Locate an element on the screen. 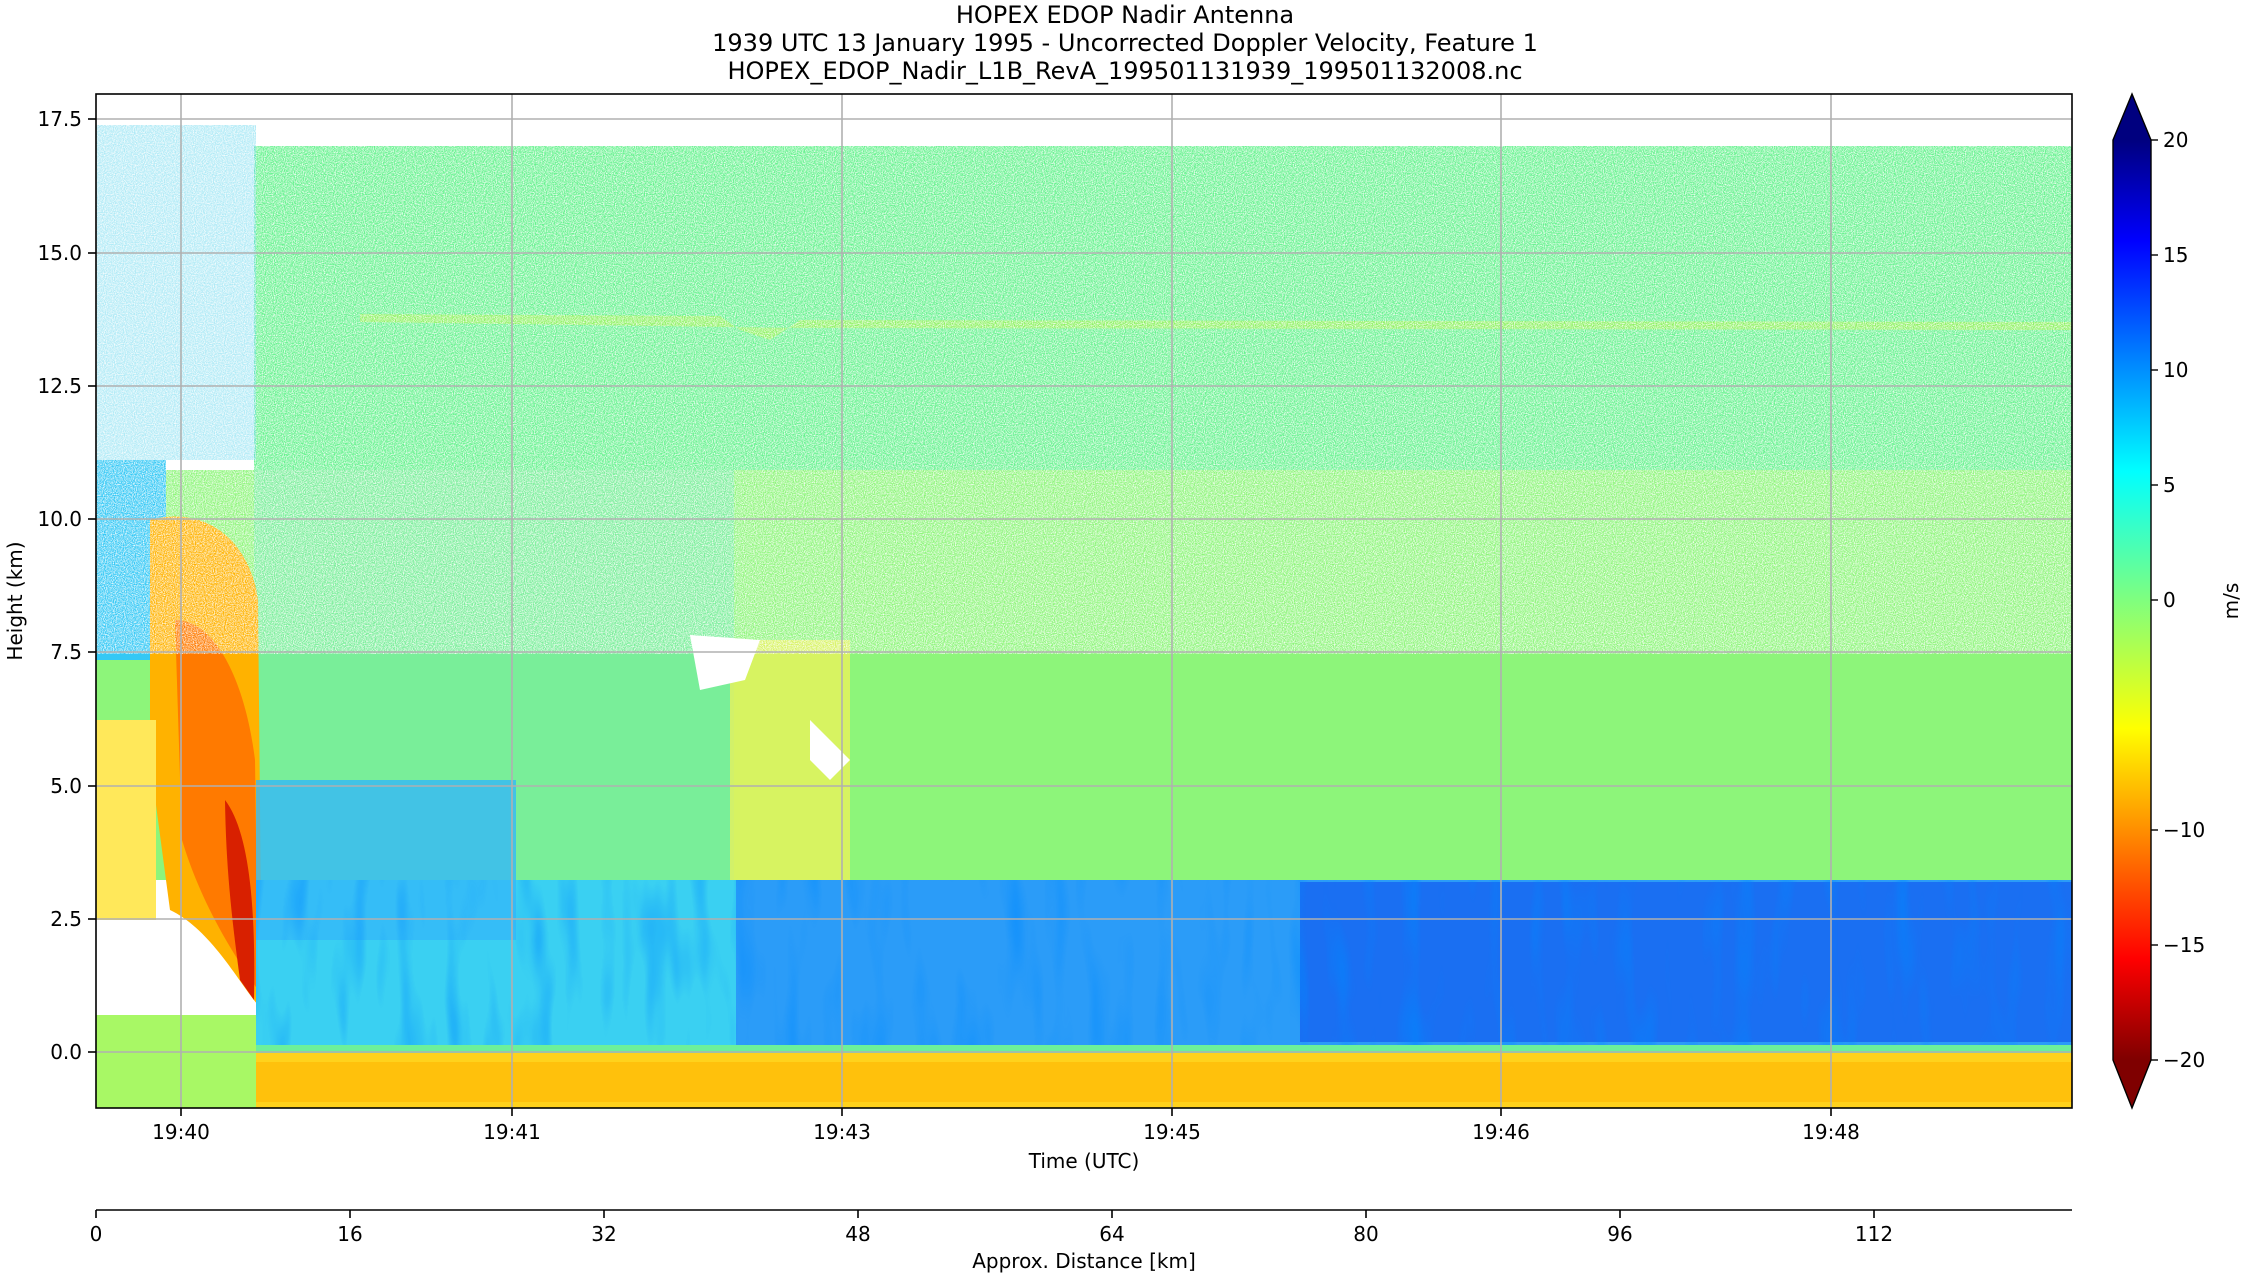 The height and width of the screenshot is (1275, 2250). distance-tick-label: 80 is located at coordinates (1365, 1234).